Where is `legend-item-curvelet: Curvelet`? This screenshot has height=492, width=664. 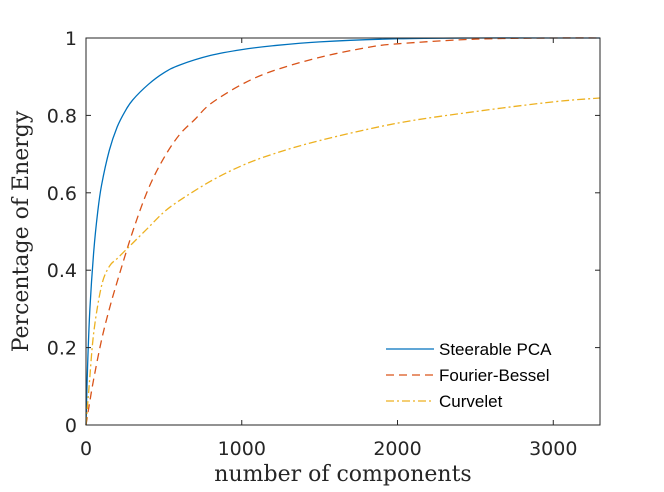
legend-item-curvelet: Curvelet is located at coordinates (444, 401).